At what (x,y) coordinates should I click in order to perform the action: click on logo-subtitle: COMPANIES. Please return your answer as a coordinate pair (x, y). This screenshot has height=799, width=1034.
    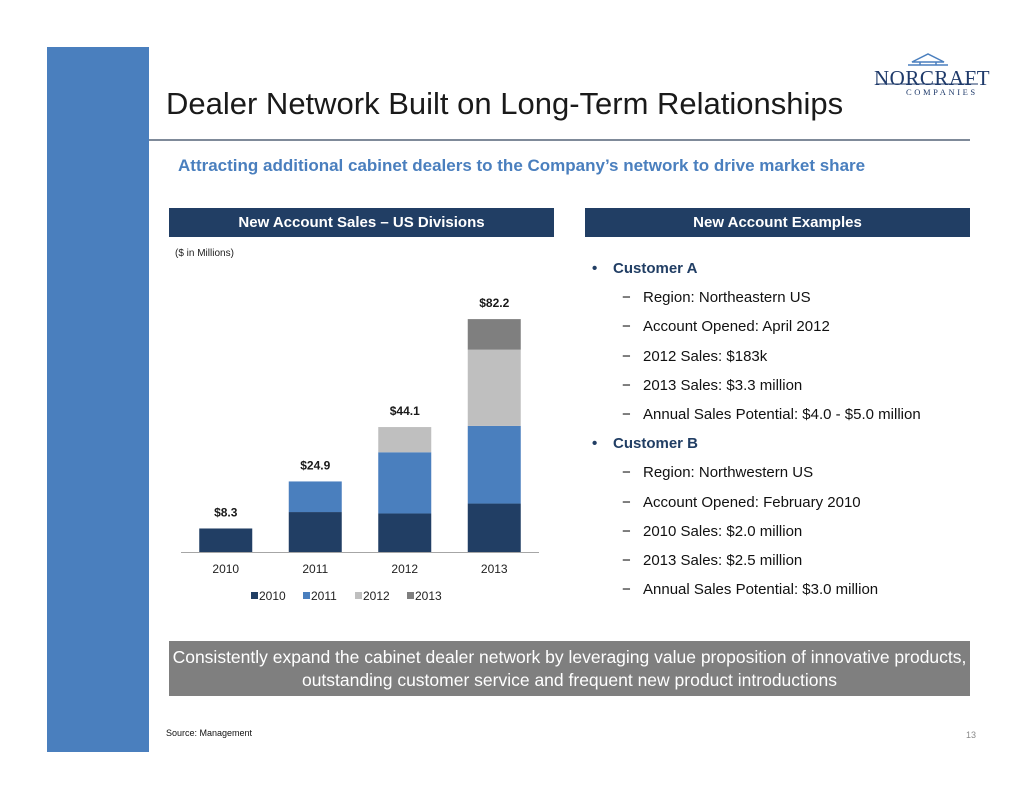
    Looking at the image, I should click on (942, 92).